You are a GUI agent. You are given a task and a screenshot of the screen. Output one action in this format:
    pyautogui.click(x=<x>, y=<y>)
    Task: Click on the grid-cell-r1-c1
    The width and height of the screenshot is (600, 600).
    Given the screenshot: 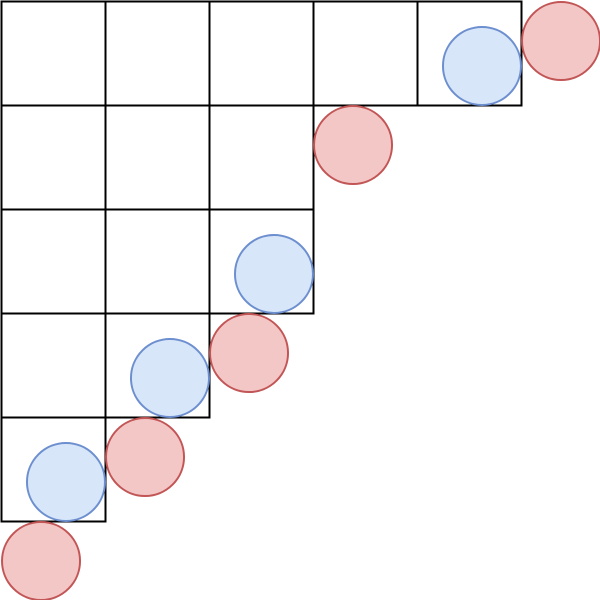 What is the action you would take?
    pyautogui.click(x=53, y=53)
    